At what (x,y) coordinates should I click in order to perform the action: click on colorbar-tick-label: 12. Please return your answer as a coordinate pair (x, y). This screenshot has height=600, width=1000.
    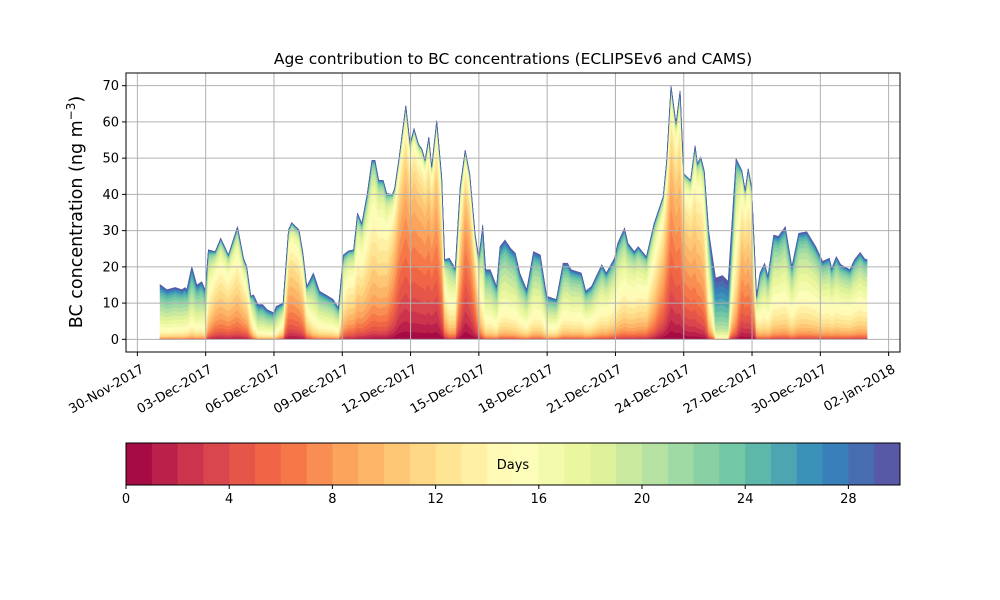
    Looking at the image, I should click on (435, 499).